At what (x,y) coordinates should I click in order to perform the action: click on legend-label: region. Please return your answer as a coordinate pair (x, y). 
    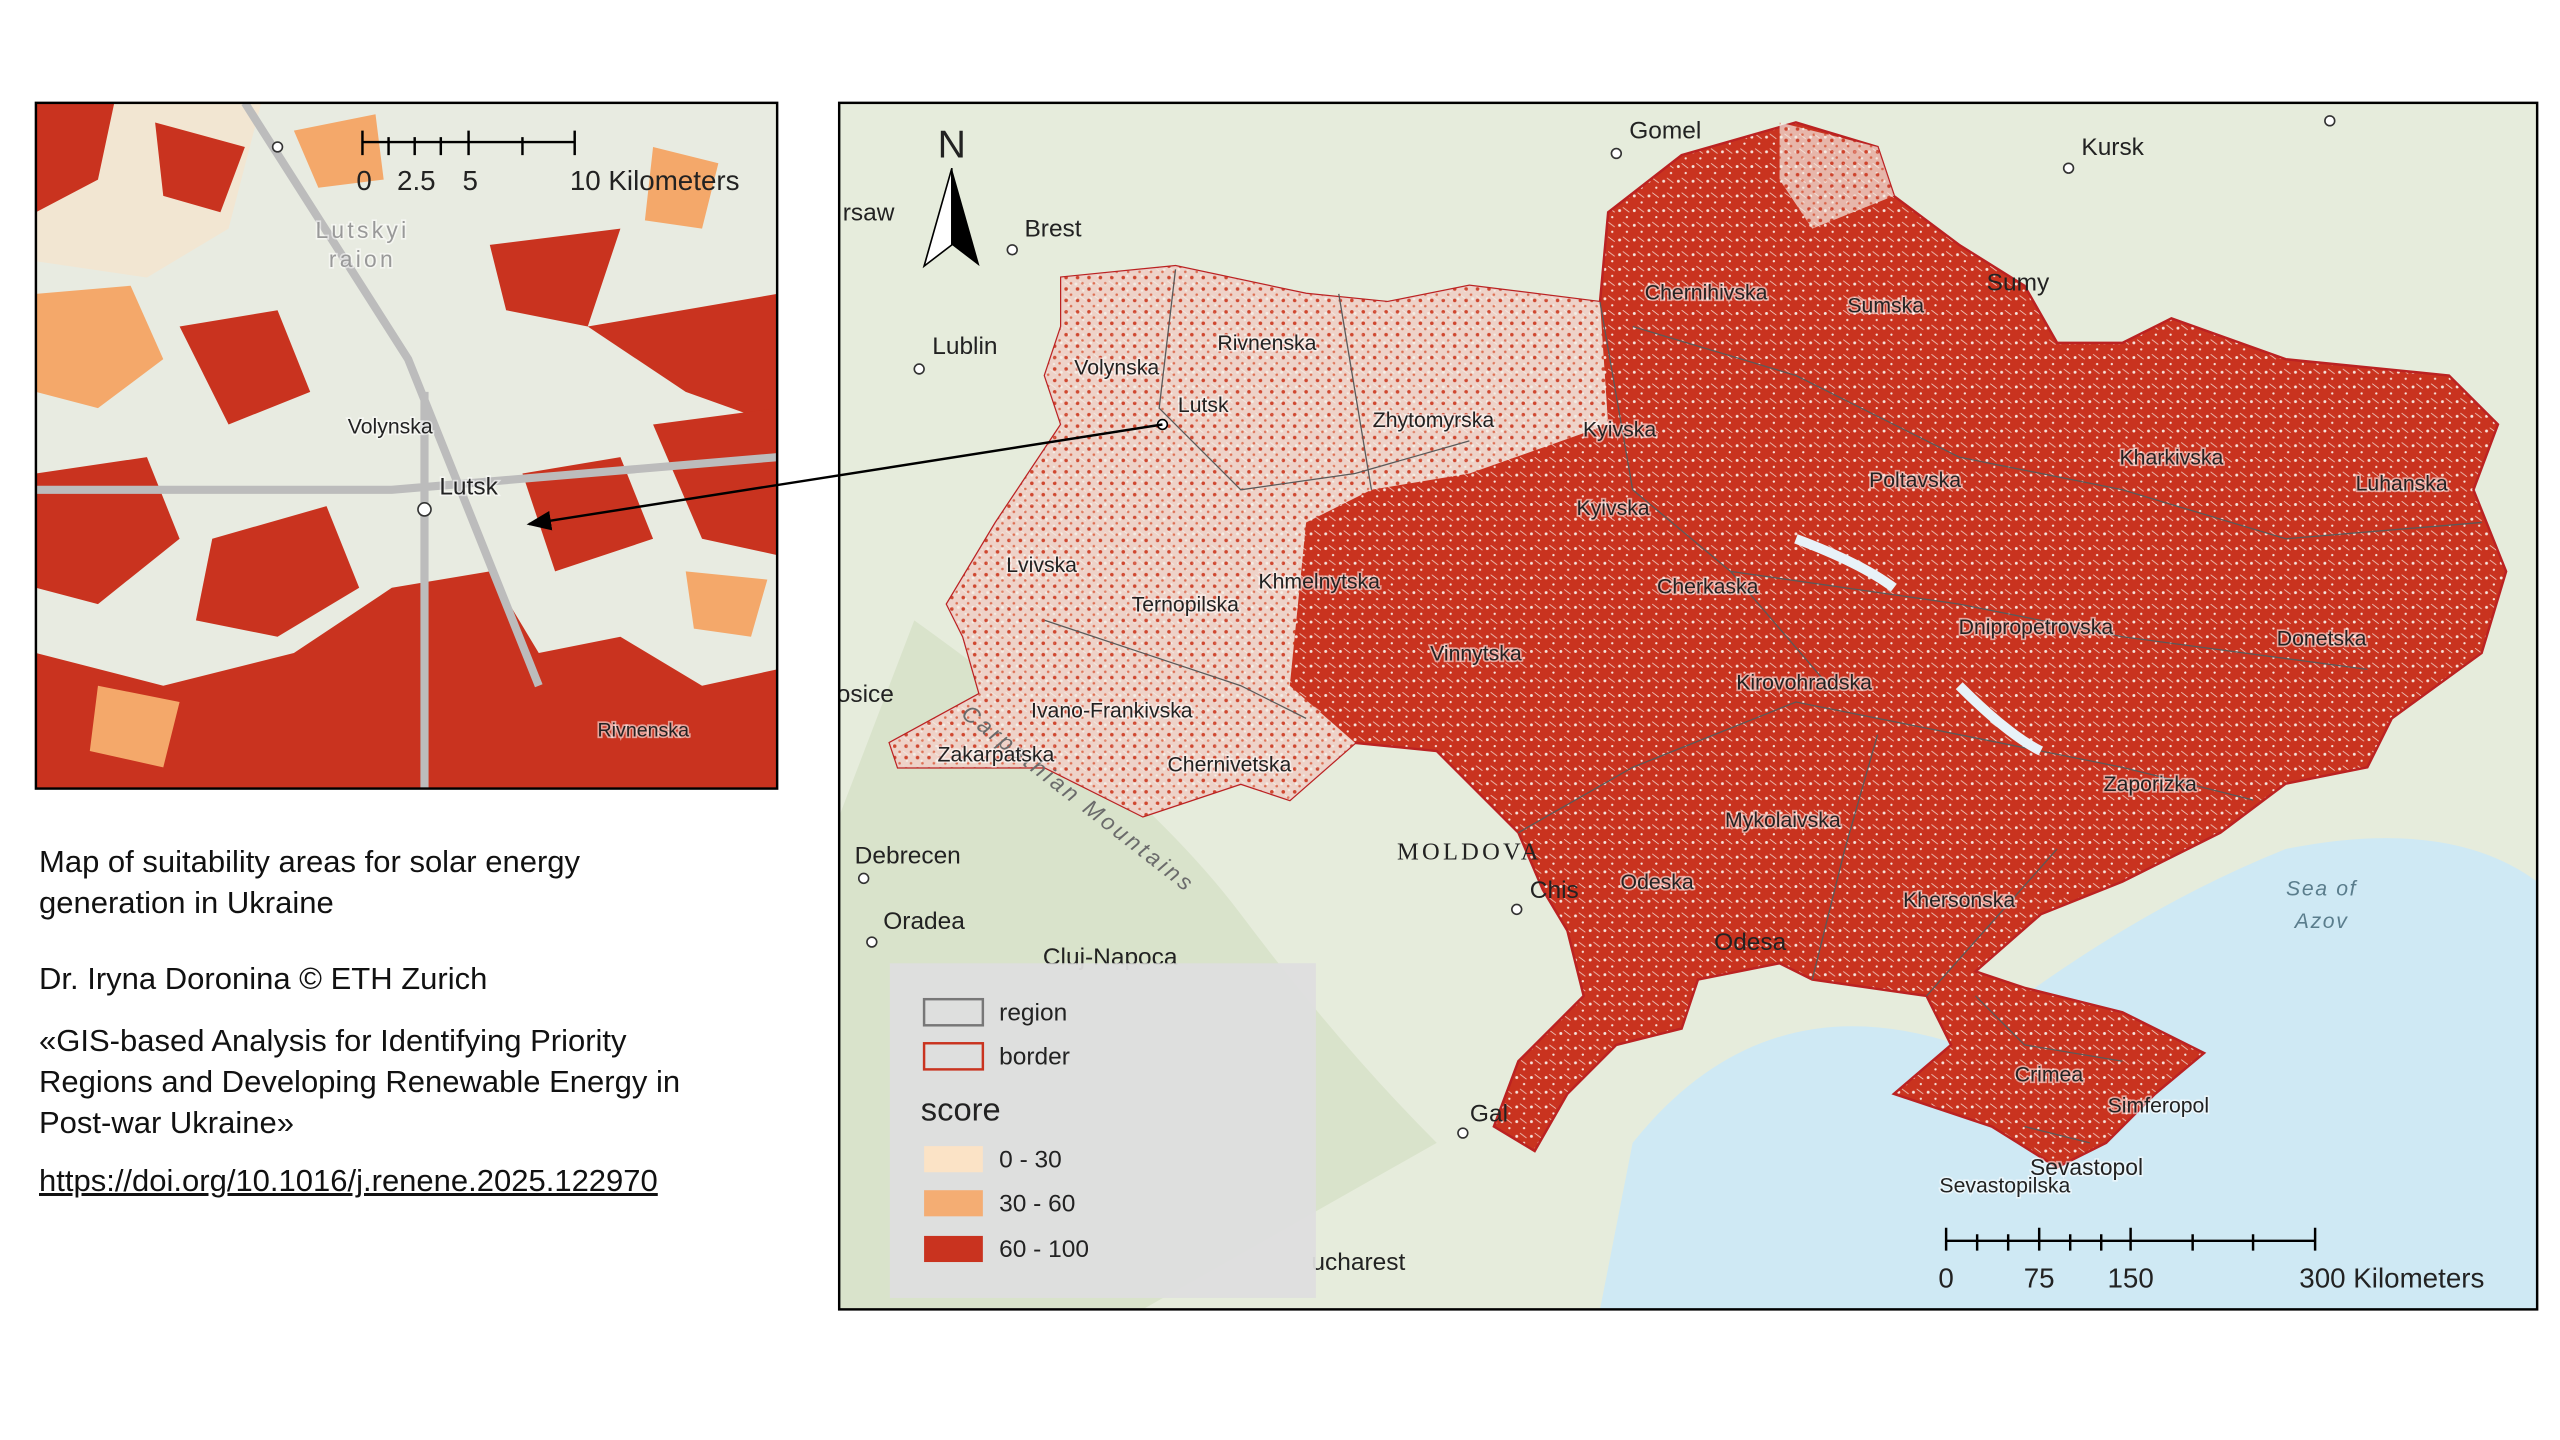
    Looking at the image, I should click on (1033, 1012).